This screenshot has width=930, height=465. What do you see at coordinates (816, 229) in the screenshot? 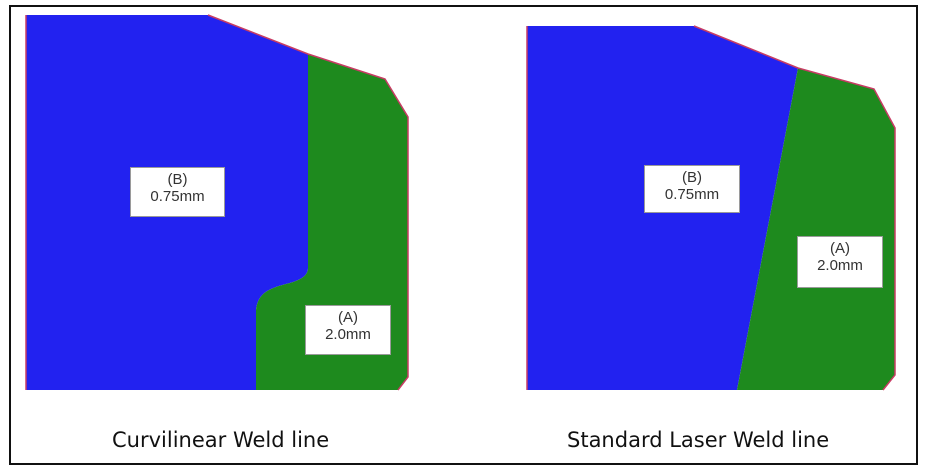
I see `standard-region-a` at bounding box center [816, 229].